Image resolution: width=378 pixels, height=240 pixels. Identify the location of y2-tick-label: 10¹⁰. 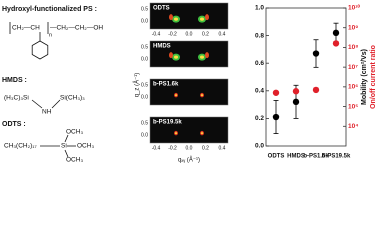
(354, 8).